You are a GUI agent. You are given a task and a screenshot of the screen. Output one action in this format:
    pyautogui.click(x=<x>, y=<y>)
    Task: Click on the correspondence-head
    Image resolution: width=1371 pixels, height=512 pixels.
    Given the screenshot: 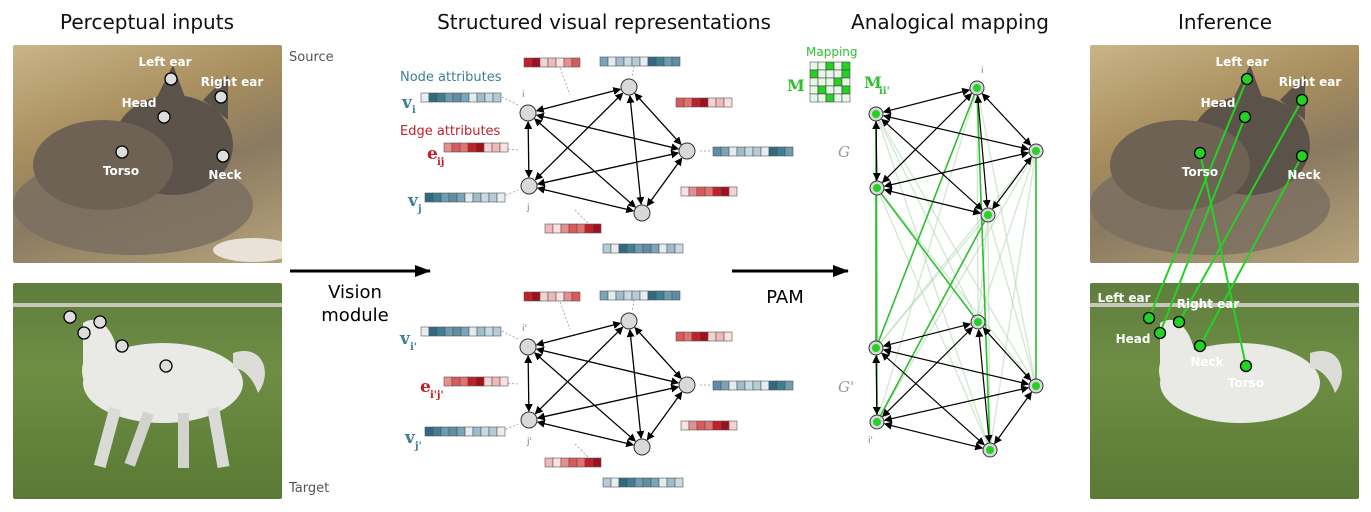 What is the action you would take?
    pyautogui.click(x=1202, y=225)
    